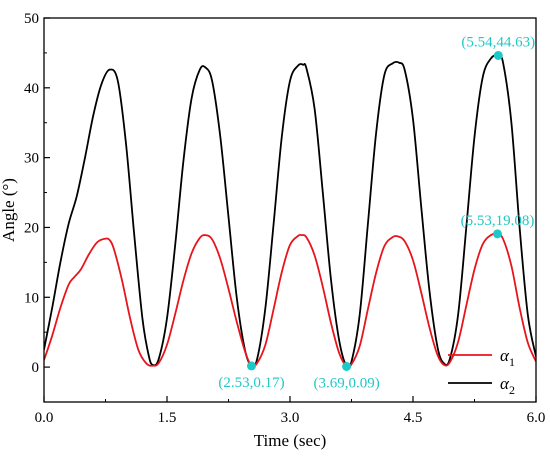 The height and width of the screenshot is (463, 550). Describe the element at coordinates (507, 385) in the screenshot. I see `legend-label-2: α2` at that location.